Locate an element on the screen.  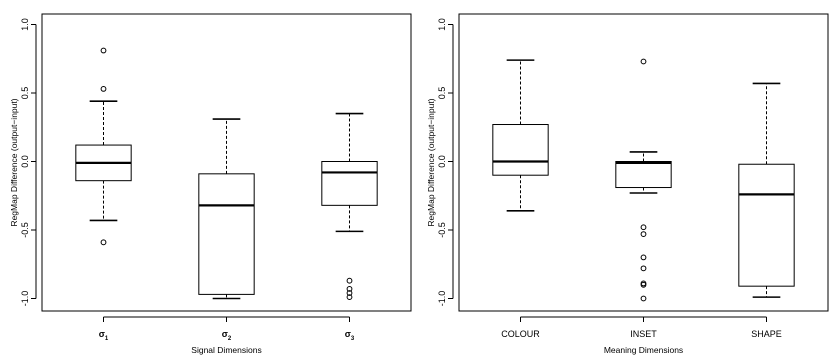
x-axis-title: Signal Dimensions is located at coordinates (226, 350).